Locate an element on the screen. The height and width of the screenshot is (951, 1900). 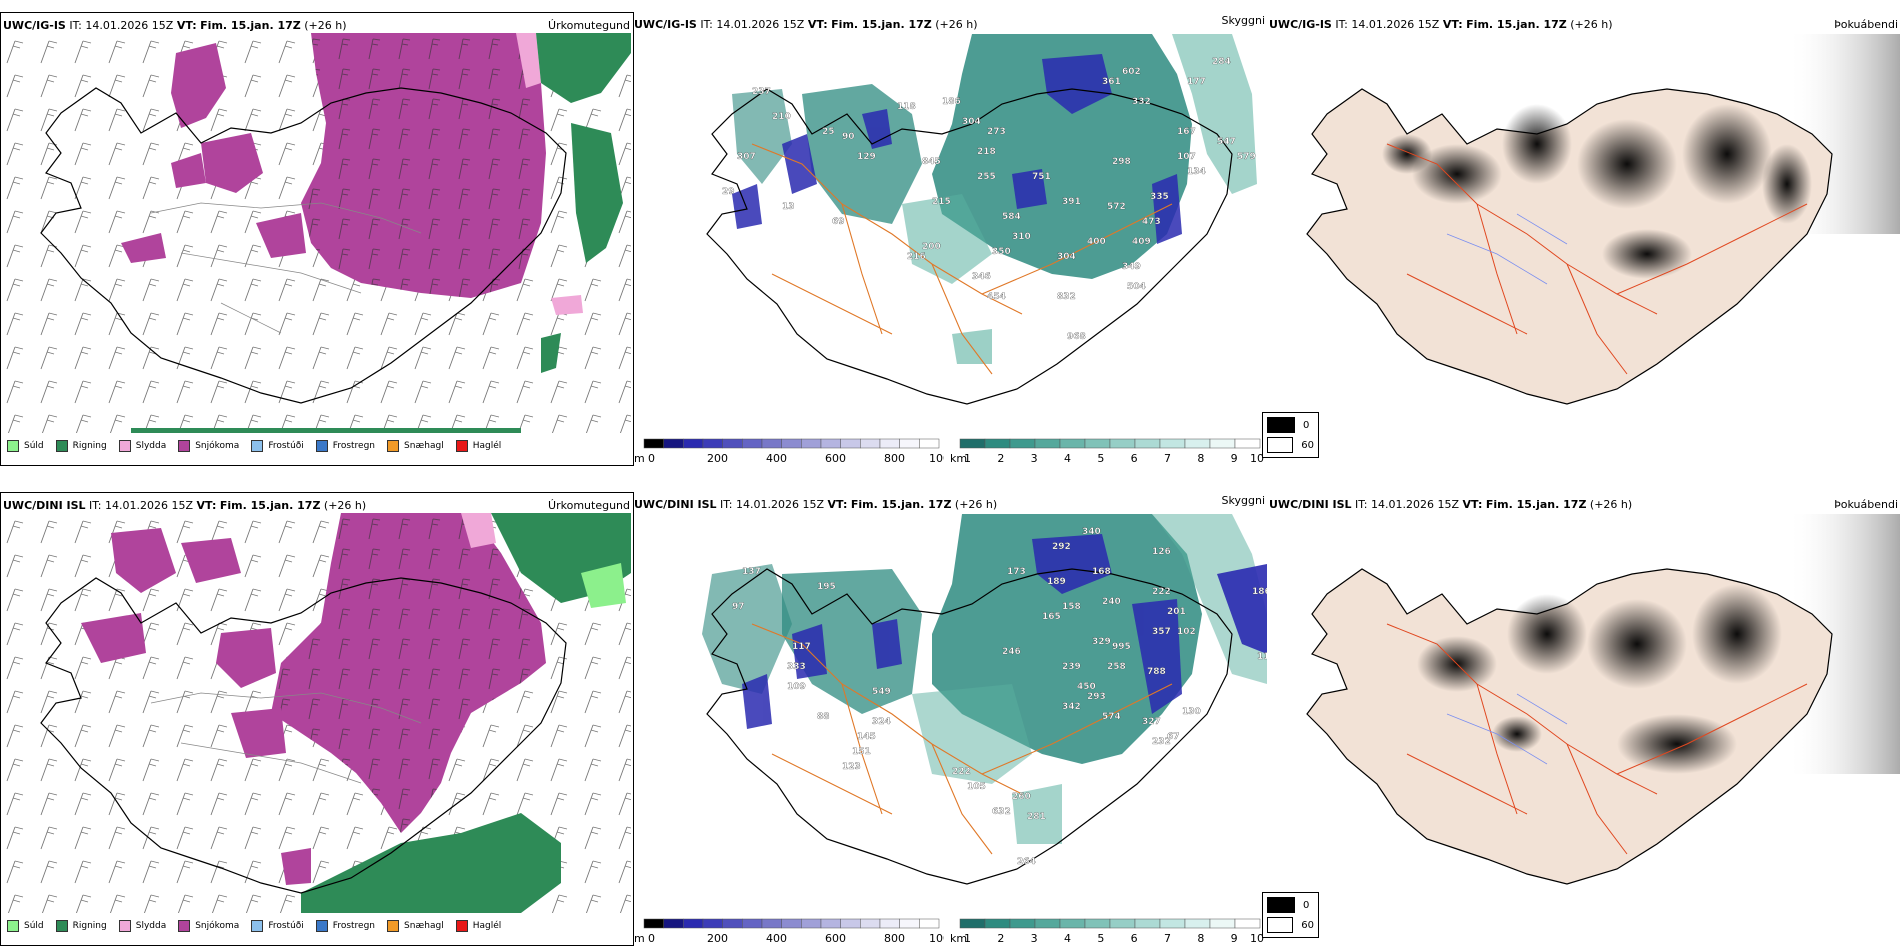
cloud-base-label: 579 is located at coordinates (1246, 157).